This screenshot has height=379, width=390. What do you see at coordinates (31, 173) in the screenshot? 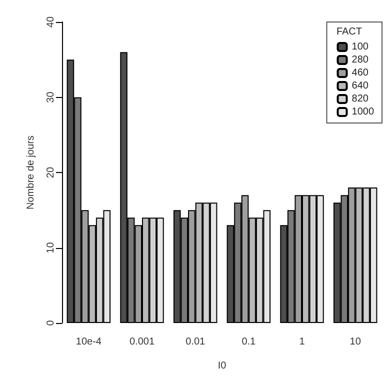
I see `y-axis-title: Nombre de jours` at bounding box center [31, 173].